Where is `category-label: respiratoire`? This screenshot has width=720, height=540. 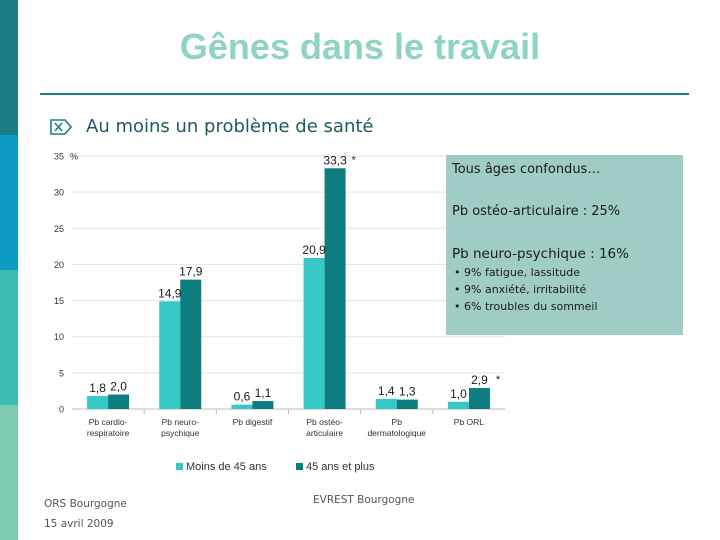 category-label: respiratoire is located at coordinates (108, 433).